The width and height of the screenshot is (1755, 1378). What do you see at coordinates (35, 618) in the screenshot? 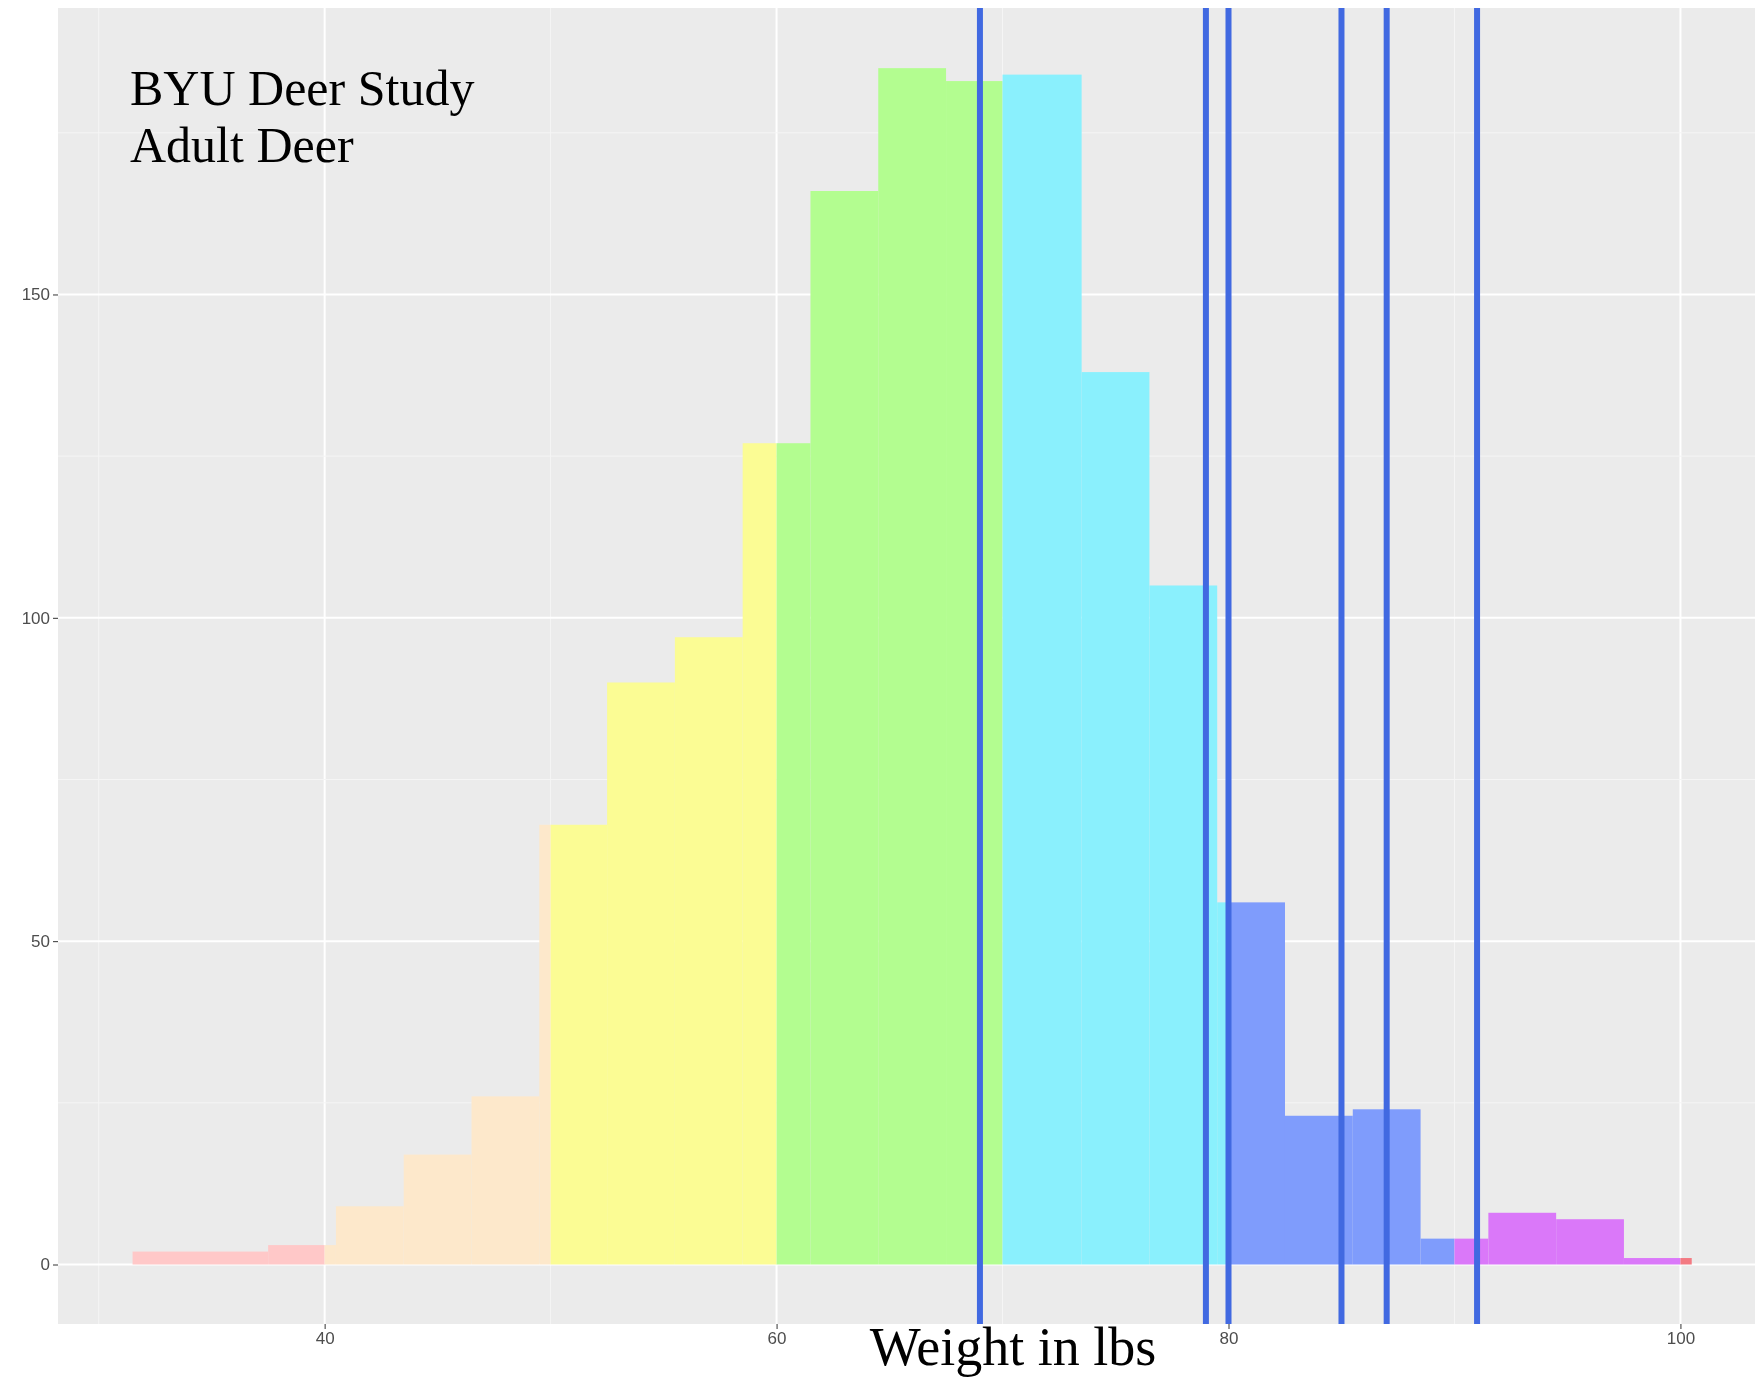
I see `y-tick-label: 100` at bounding box center [35, 618].